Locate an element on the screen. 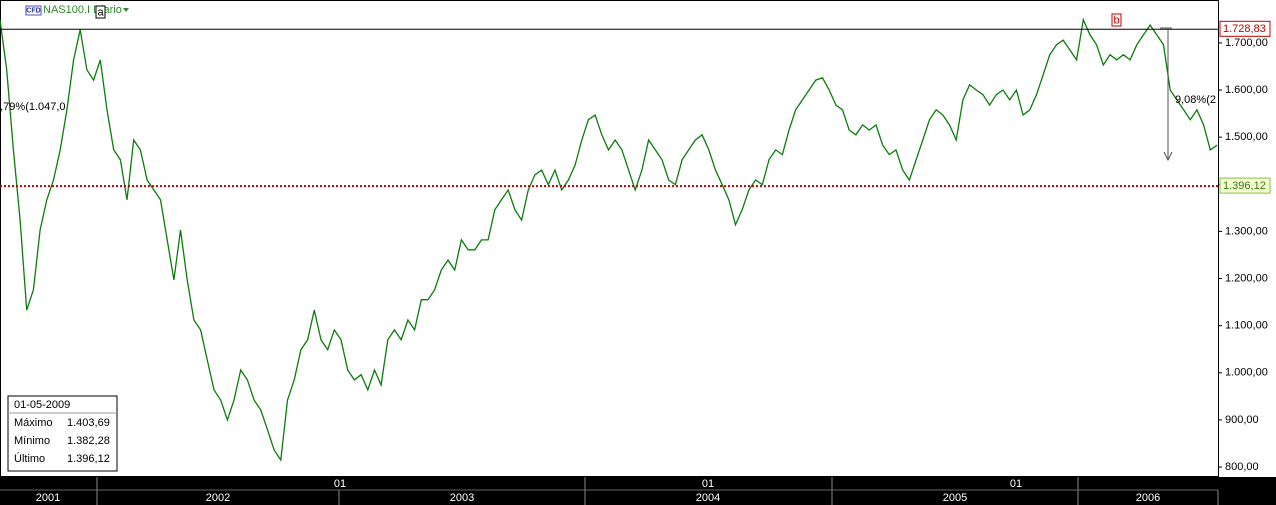 The height and width of the screenshot is (505, 1276). wave-label: a is located at coordinates (100, 12).